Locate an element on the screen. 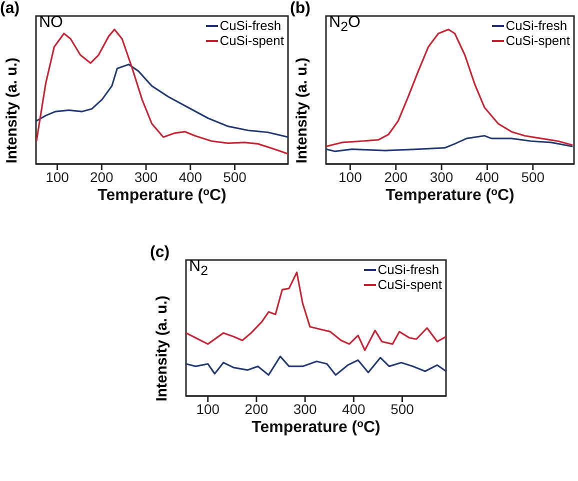  annotation: NO is located at coordinates (51, 23).